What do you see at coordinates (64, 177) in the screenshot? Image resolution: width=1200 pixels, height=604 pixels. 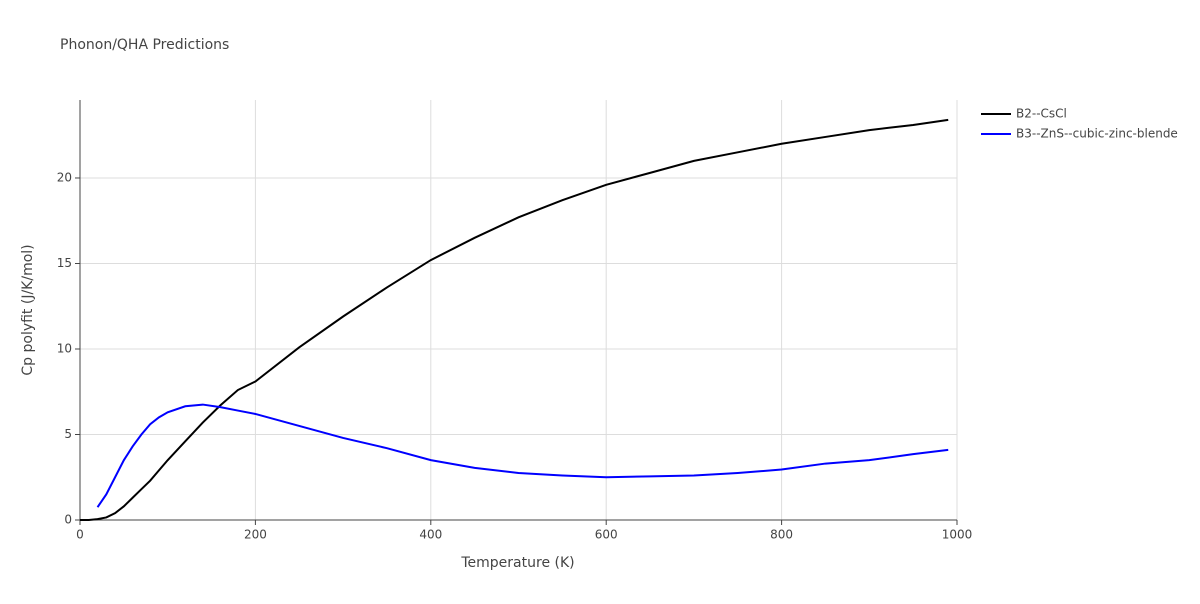 I see `y-tick-label: 20` at bounding box center [64, 177].